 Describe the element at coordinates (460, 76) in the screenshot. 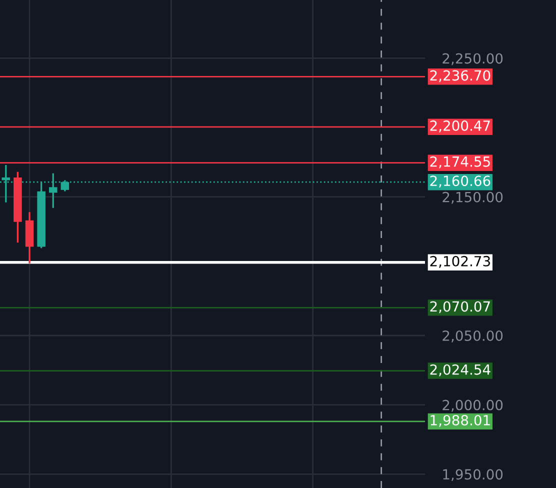

I see `ref-line-label: 2,236.70` at that location.